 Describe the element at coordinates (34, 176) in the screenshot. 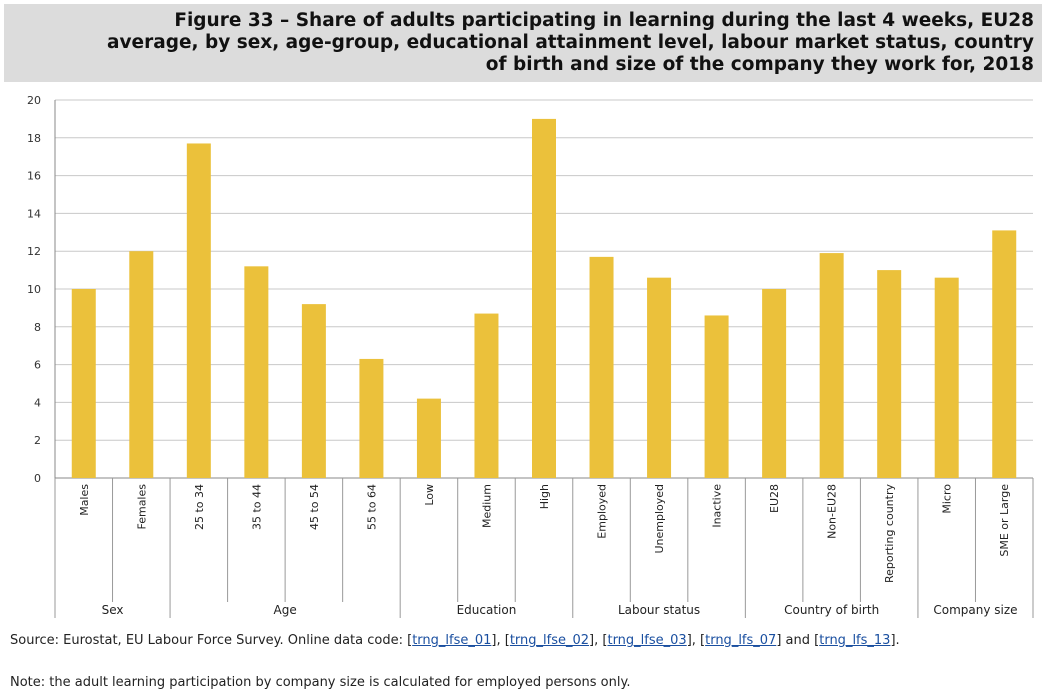

I see `y-tick-label: 16` at that location.